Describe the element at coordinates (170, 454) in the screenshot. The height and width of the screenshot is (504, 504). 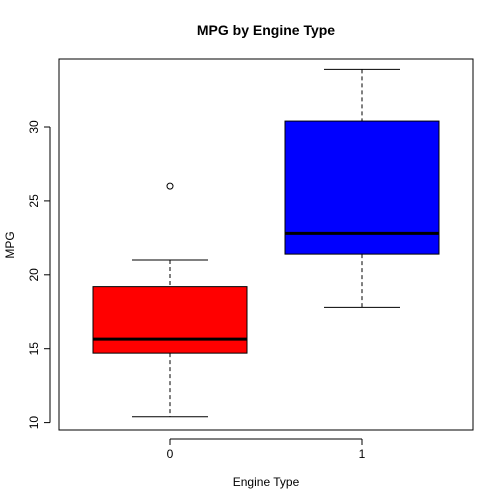
I see `x-tick-label: 0` at that location.